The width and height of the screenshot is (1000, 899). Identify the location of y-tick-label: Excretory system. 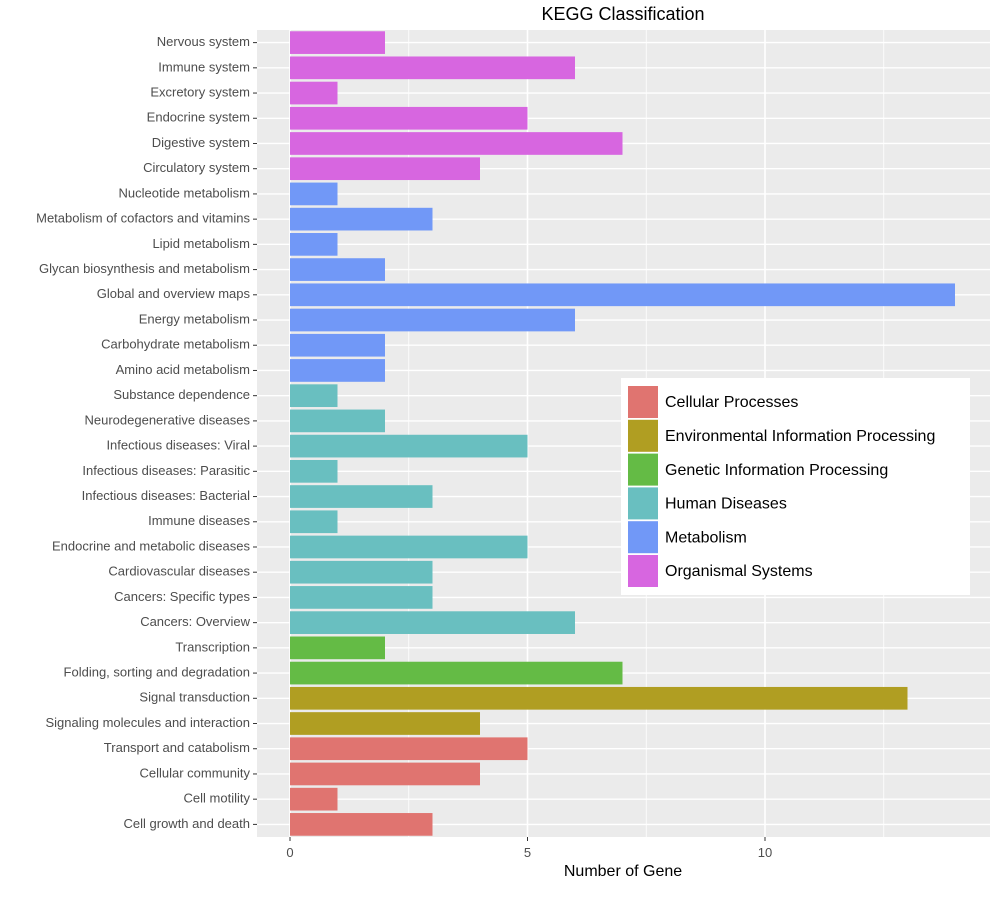
(200, 91).